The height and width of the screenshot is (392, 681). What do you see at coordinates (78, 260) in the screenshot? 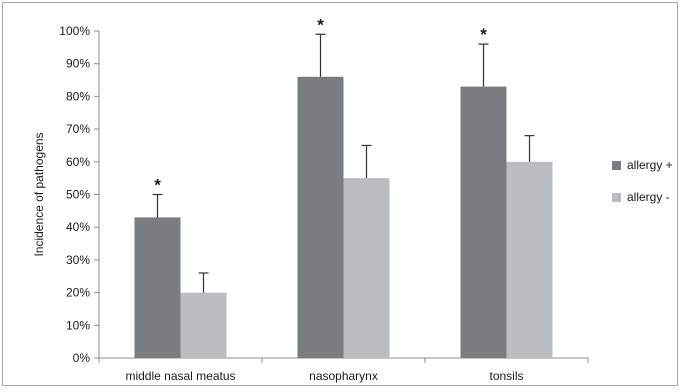
I see `y-tick-label: 30%` at bounding box center [78, 260].